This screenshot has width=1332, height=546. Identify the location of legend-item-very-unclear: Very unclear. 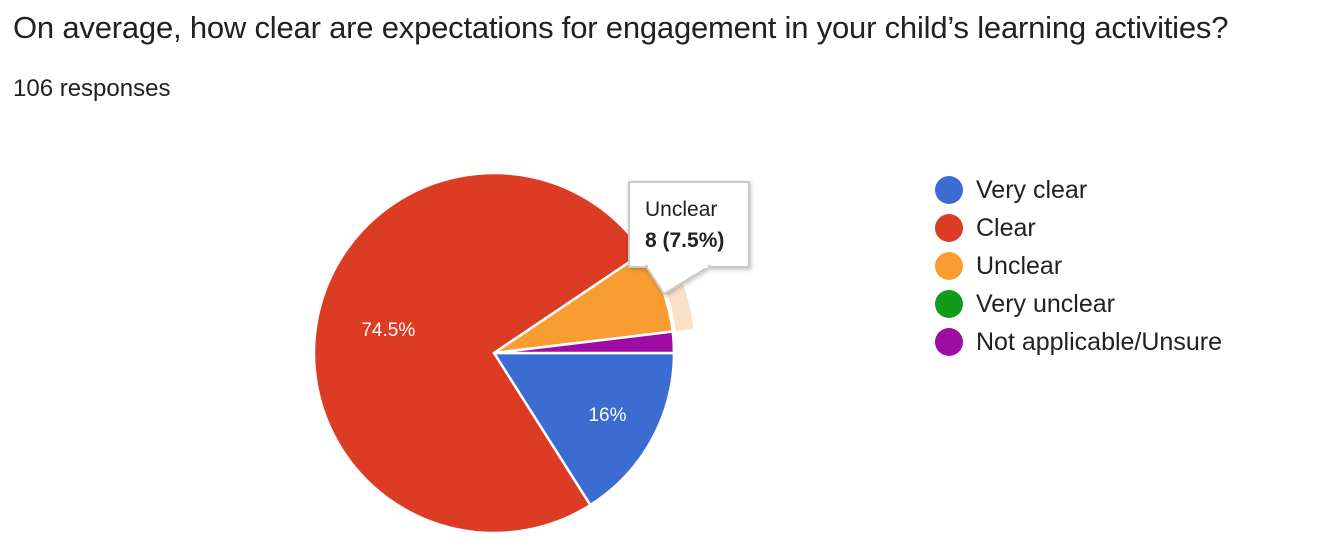
(1078, 304).